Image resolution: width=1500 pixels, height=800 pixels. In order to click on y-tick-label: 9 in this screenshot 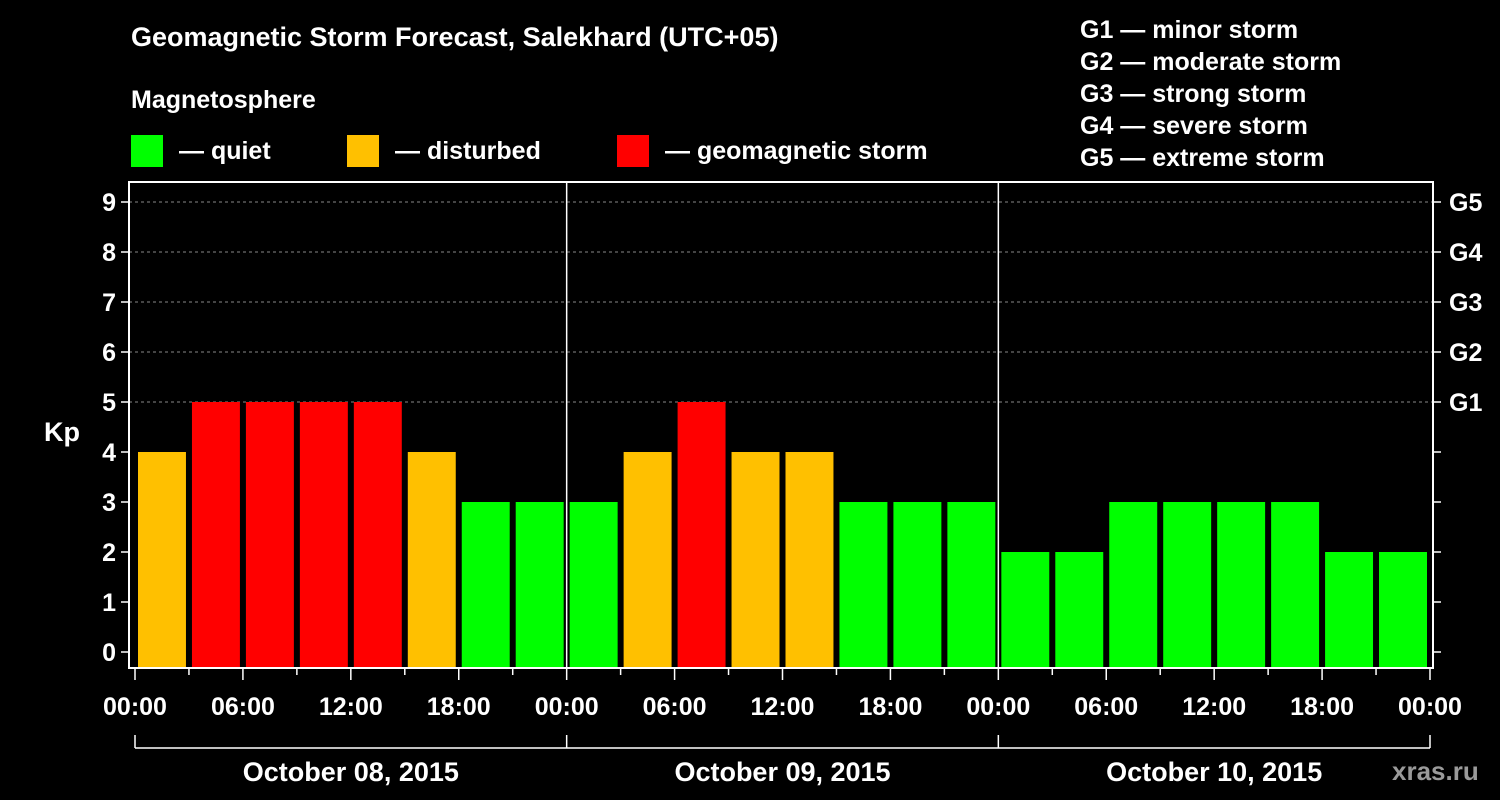, I will do `click(109, 203)`.